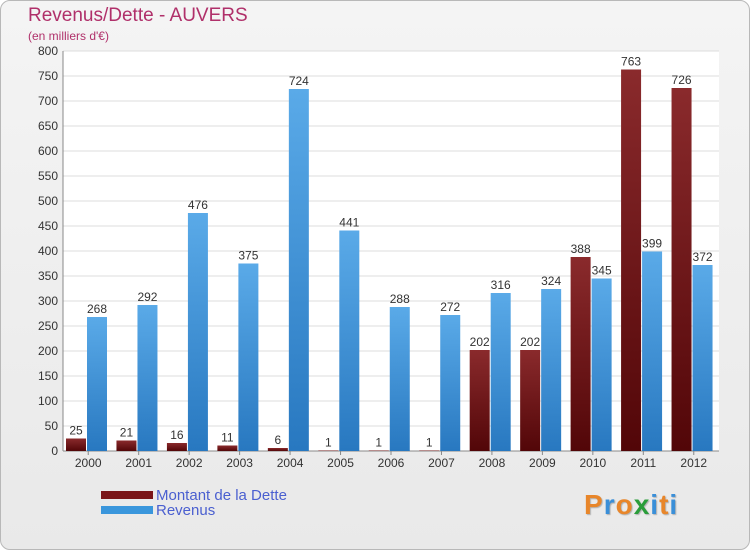 This screenshot has width=750, height=550. I want to click on value-label-revenus: 375, so click(248, 256).